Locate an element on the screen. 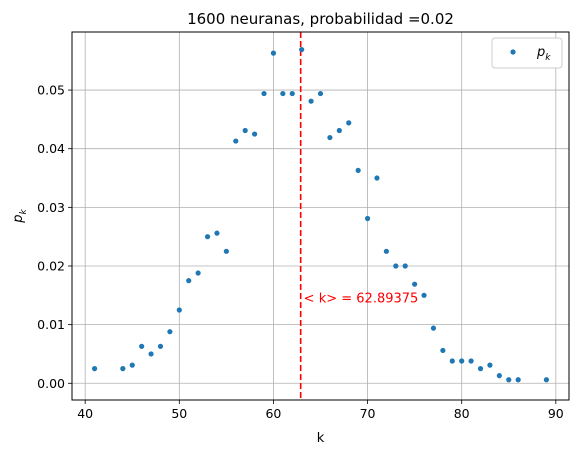  y-tick-label: 0.05 is located at coordinates (51, 90).